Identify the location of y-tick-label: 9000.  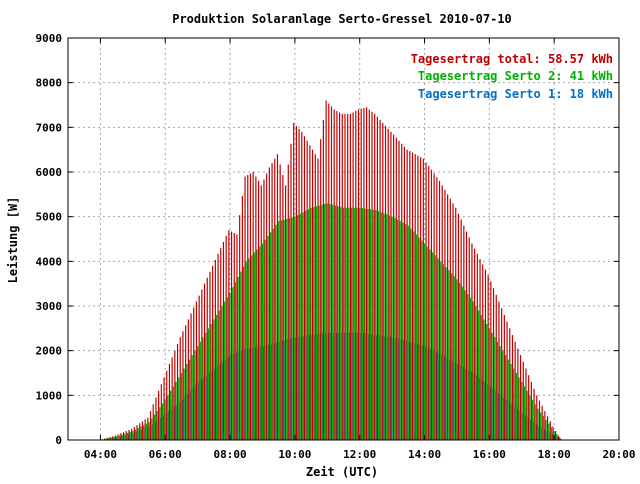
(49, 38).